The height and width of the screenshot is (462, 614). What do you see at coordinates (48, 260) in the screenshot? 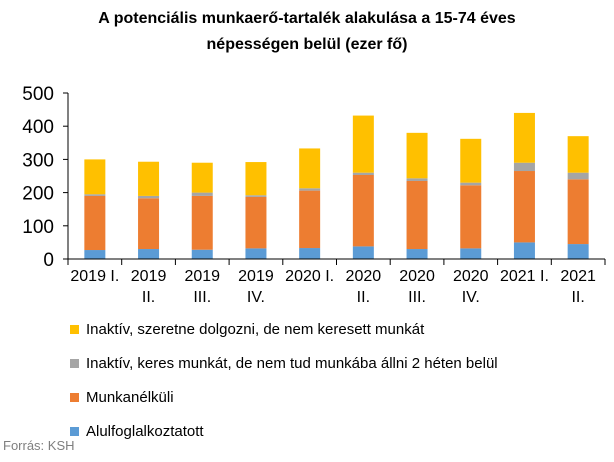
I see `y-tick-label: 0` at bounding box center [48, 260].